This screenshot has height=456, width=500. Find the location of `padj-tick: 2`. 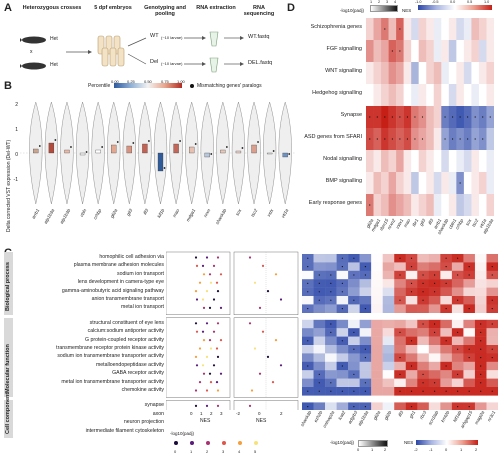

padj-tick: 2 is located at coordinates (379, 2).